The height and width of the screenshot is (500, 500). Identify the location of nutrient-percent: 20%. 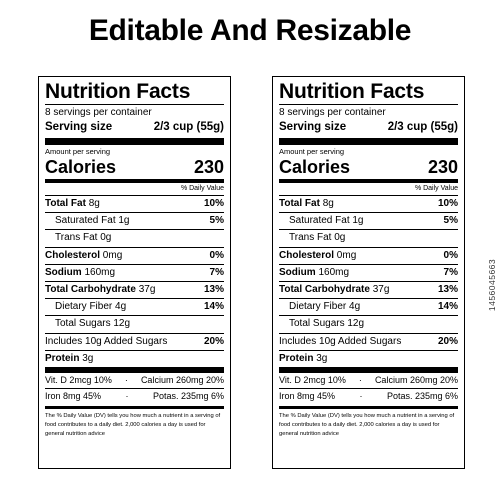
(213, 341).